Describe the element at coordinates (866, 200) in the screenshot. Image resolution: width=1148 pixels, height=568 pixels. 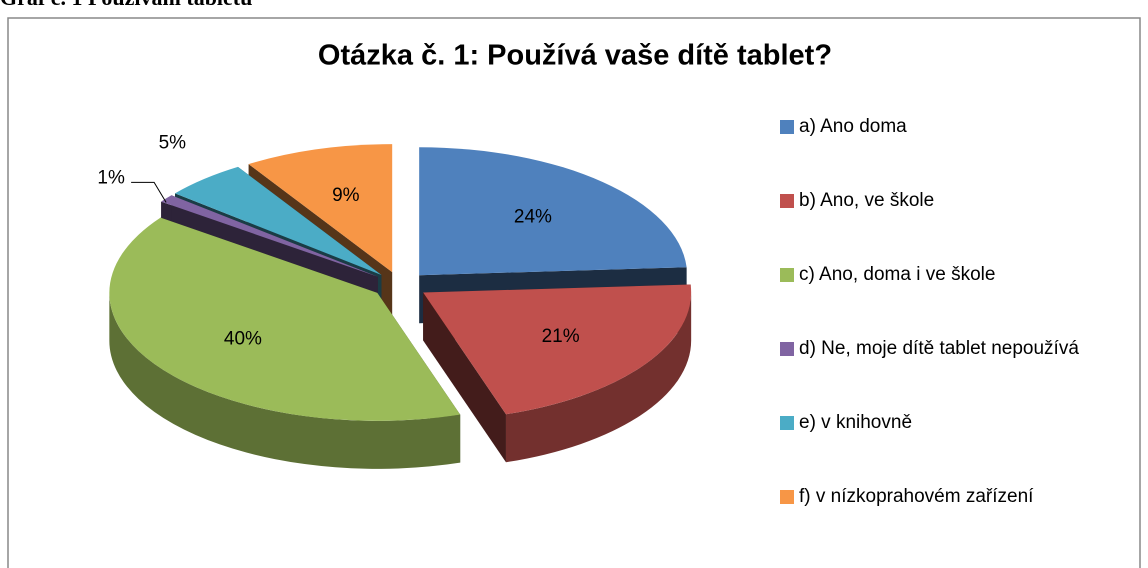
I see `legend-label: b) Ano, ve škole` at that location.